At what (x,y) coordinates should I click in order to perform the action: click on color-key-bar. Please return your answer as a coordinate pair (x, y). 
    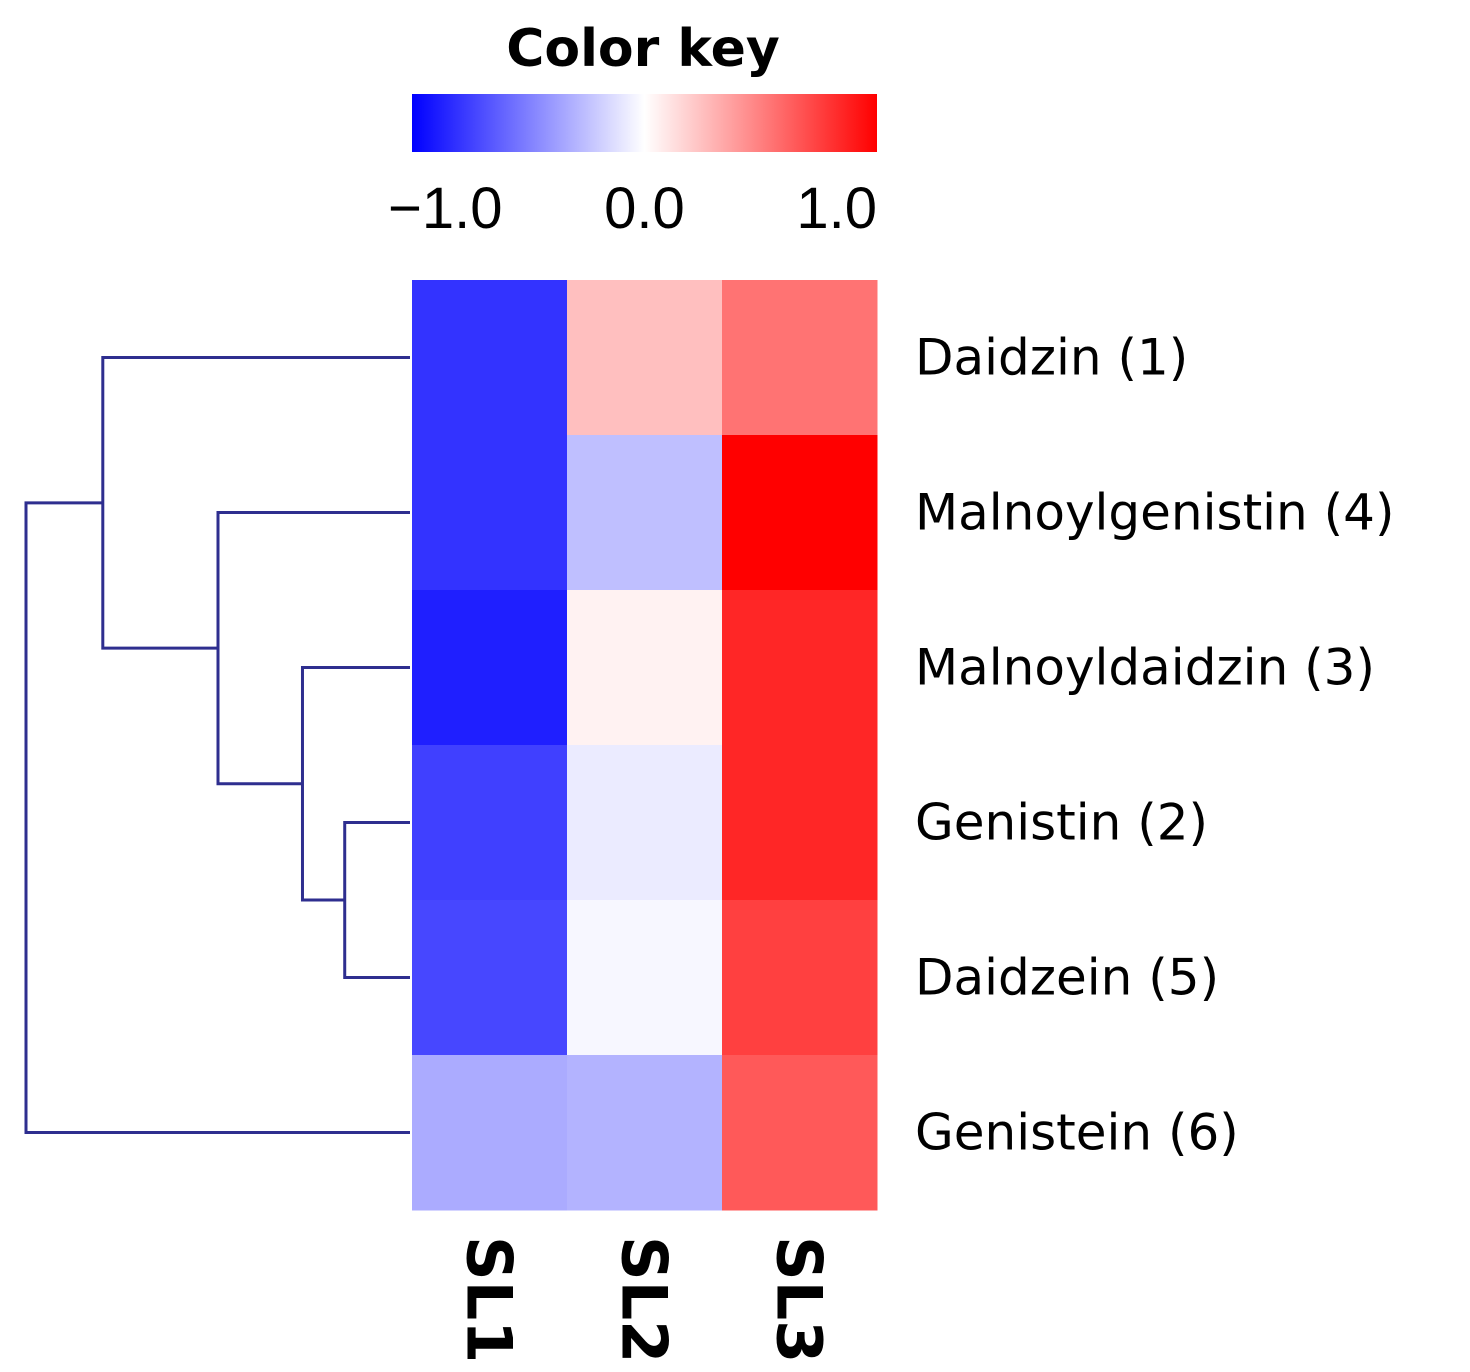
    Looking at the image, I should click on (644, 123).